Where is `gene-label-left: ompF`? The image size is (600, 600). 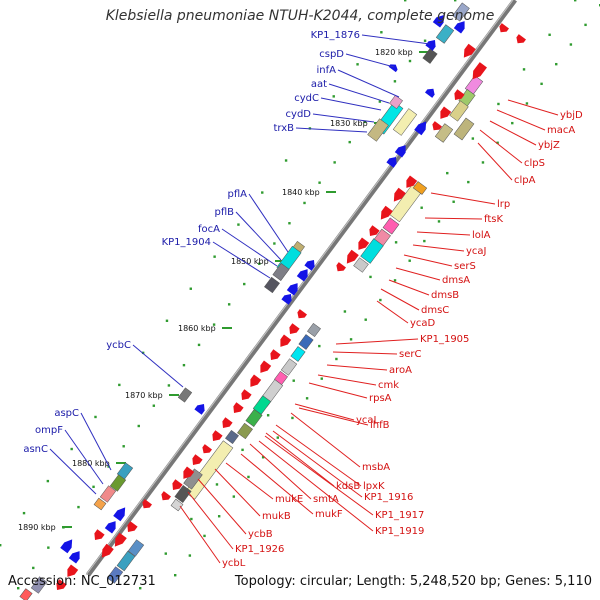 gene-label-left: ompF is located at coordinates (49, 430).